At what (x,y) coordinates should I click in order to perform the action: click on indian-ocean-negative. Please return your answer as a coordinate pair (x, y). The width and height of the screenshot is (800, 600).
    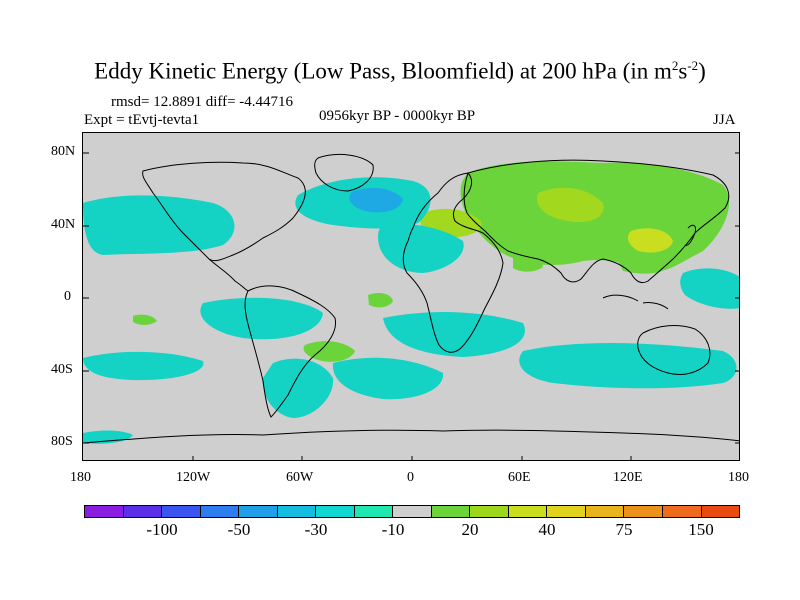
    Looking at the image, I should click on (454, 334).